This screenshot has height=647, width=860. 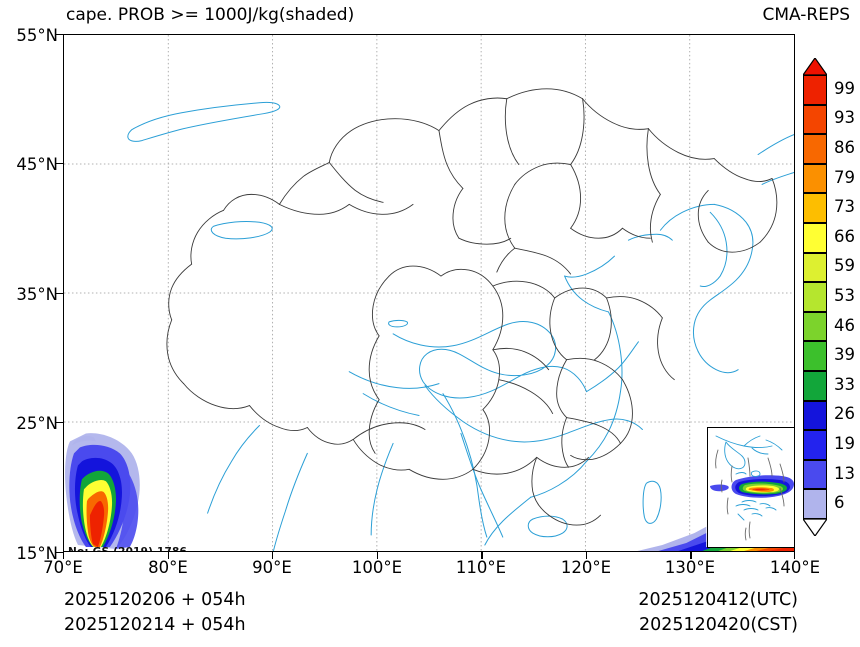 What do you see at coordinates (844, 147) in the screenshot?
I see `colorbar-tick-label: 86` at bounding box center [844, 147].